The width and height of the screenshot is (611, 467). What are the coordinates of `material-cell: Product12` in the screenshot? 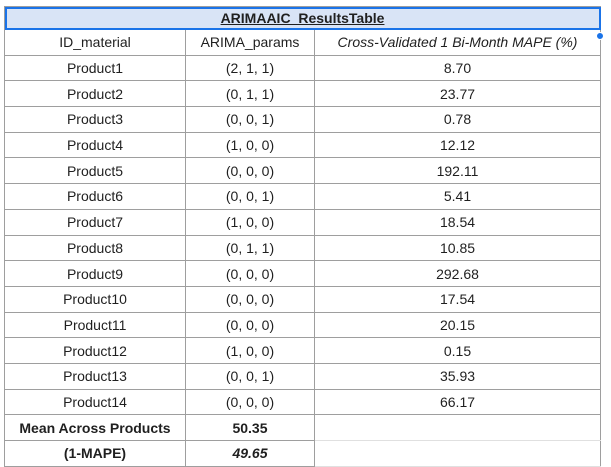 It's located at (95, 350).